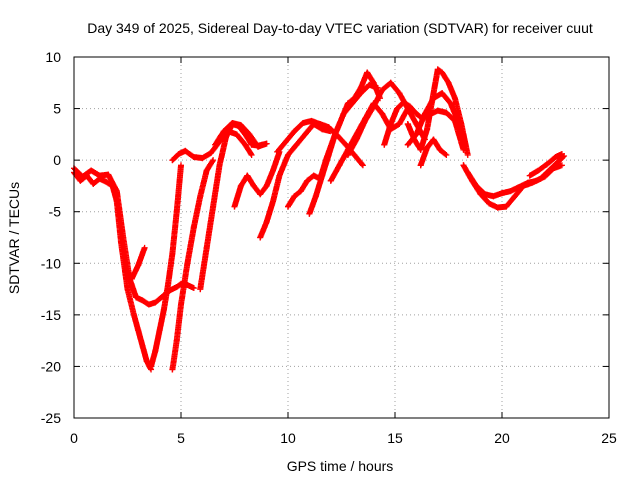 This screenshot has width=640, height=480. Describe the element at coordinates (57, 109) in the screenshot. I see `y-tick-label: 5` at that location.